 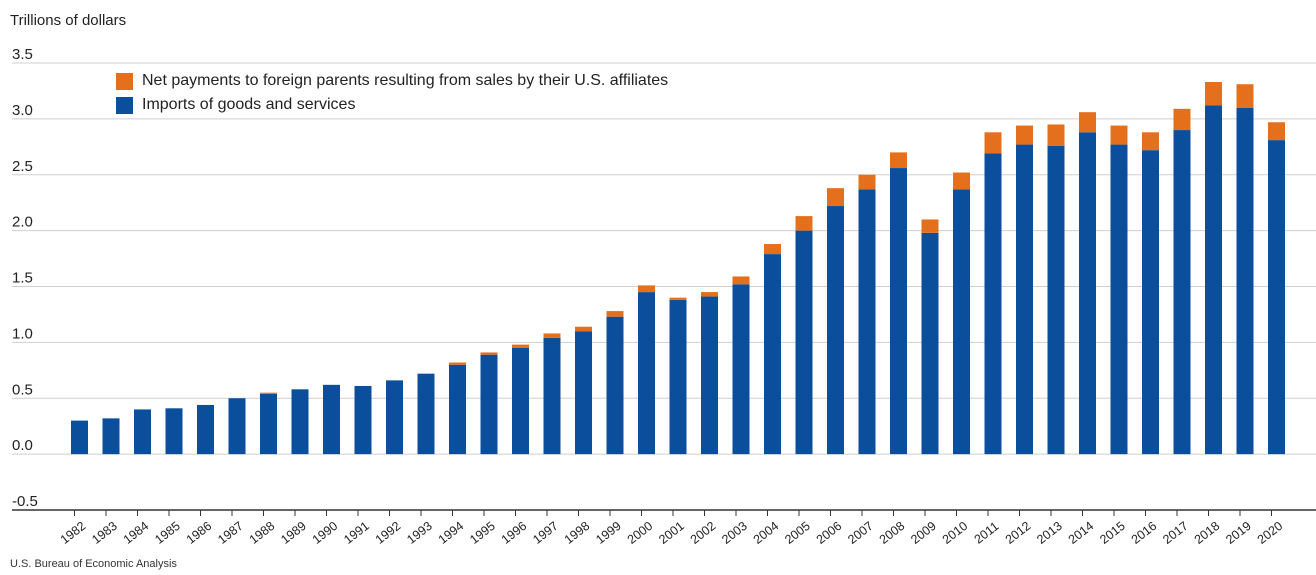 I want to click on x-tick-label: 1983, so click(x=104, y=533).